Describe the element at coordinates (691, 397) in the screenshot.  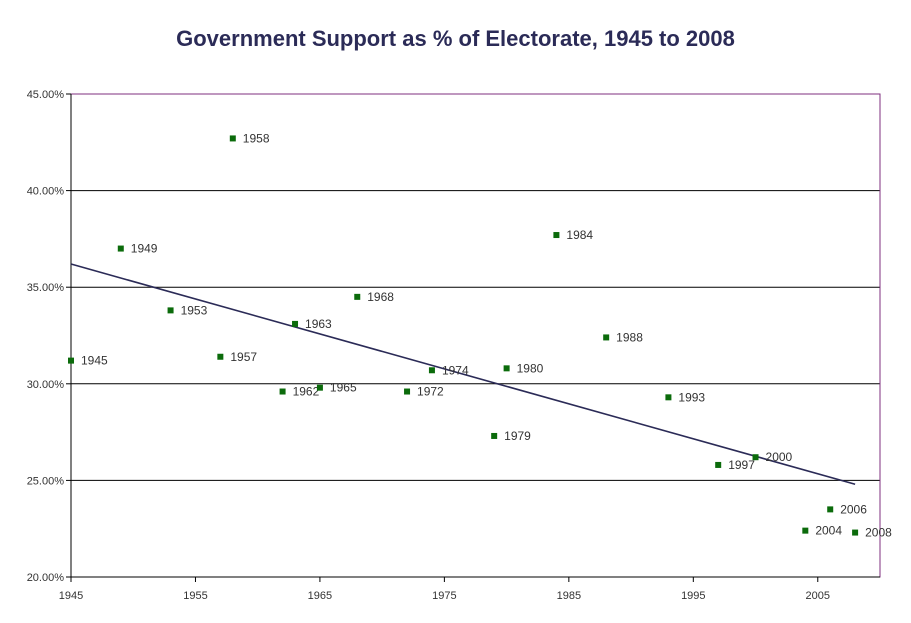
I see `data-label-1993: 1993` at that location.